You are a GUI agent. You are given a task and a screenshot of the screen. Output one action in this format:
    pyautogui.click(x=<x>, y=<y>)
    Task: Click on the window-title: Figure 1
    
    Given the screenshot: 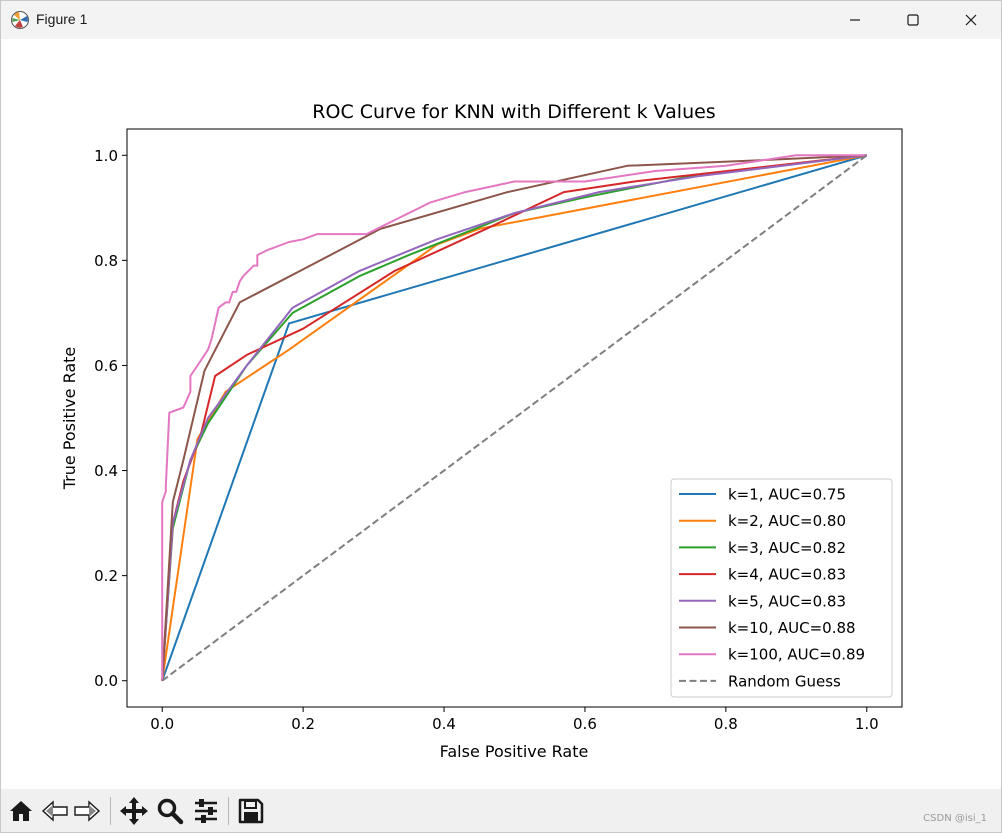 What is the action you would take?
    pyautogui.click(x=62, y=19)
    